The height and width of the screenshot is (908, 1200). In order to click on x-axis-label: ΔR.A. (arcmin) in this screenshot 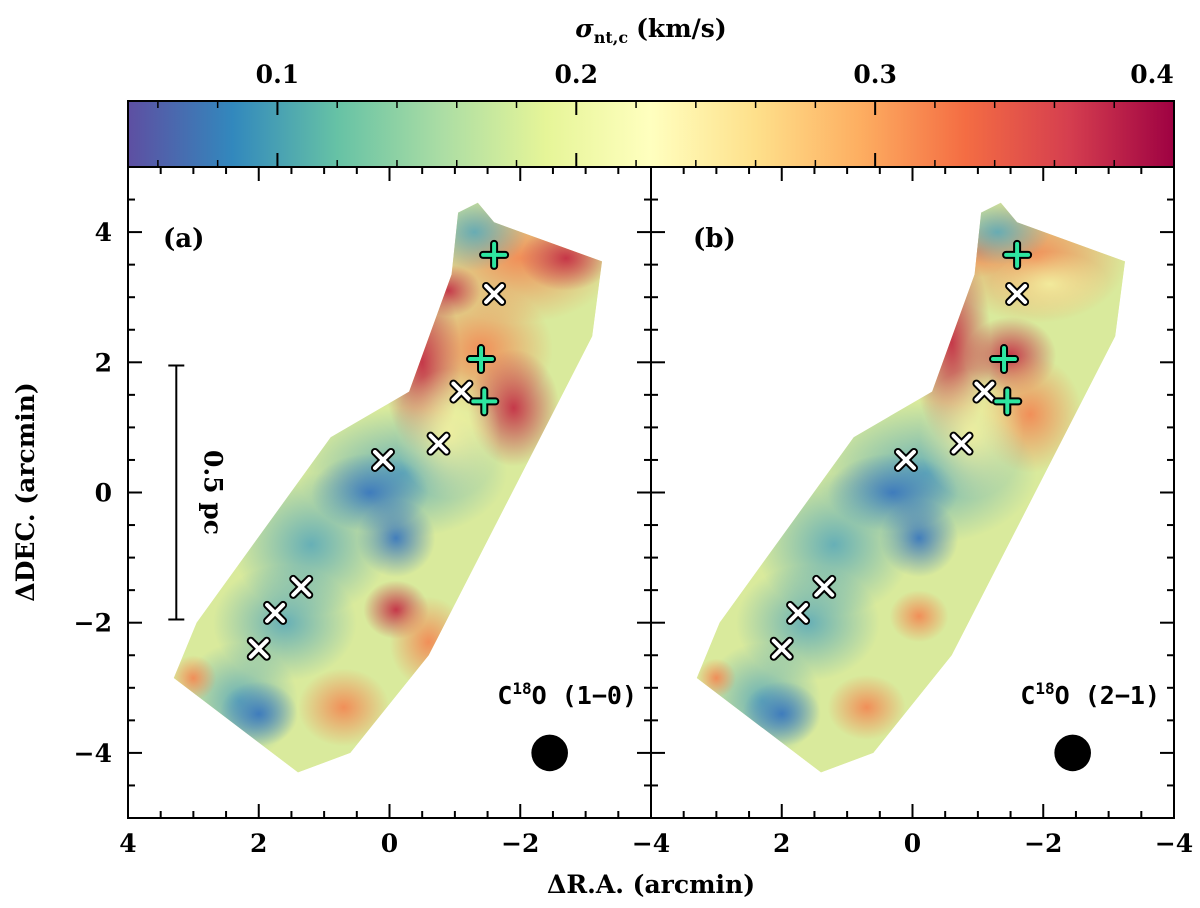, I will do `click(651, 884)`.